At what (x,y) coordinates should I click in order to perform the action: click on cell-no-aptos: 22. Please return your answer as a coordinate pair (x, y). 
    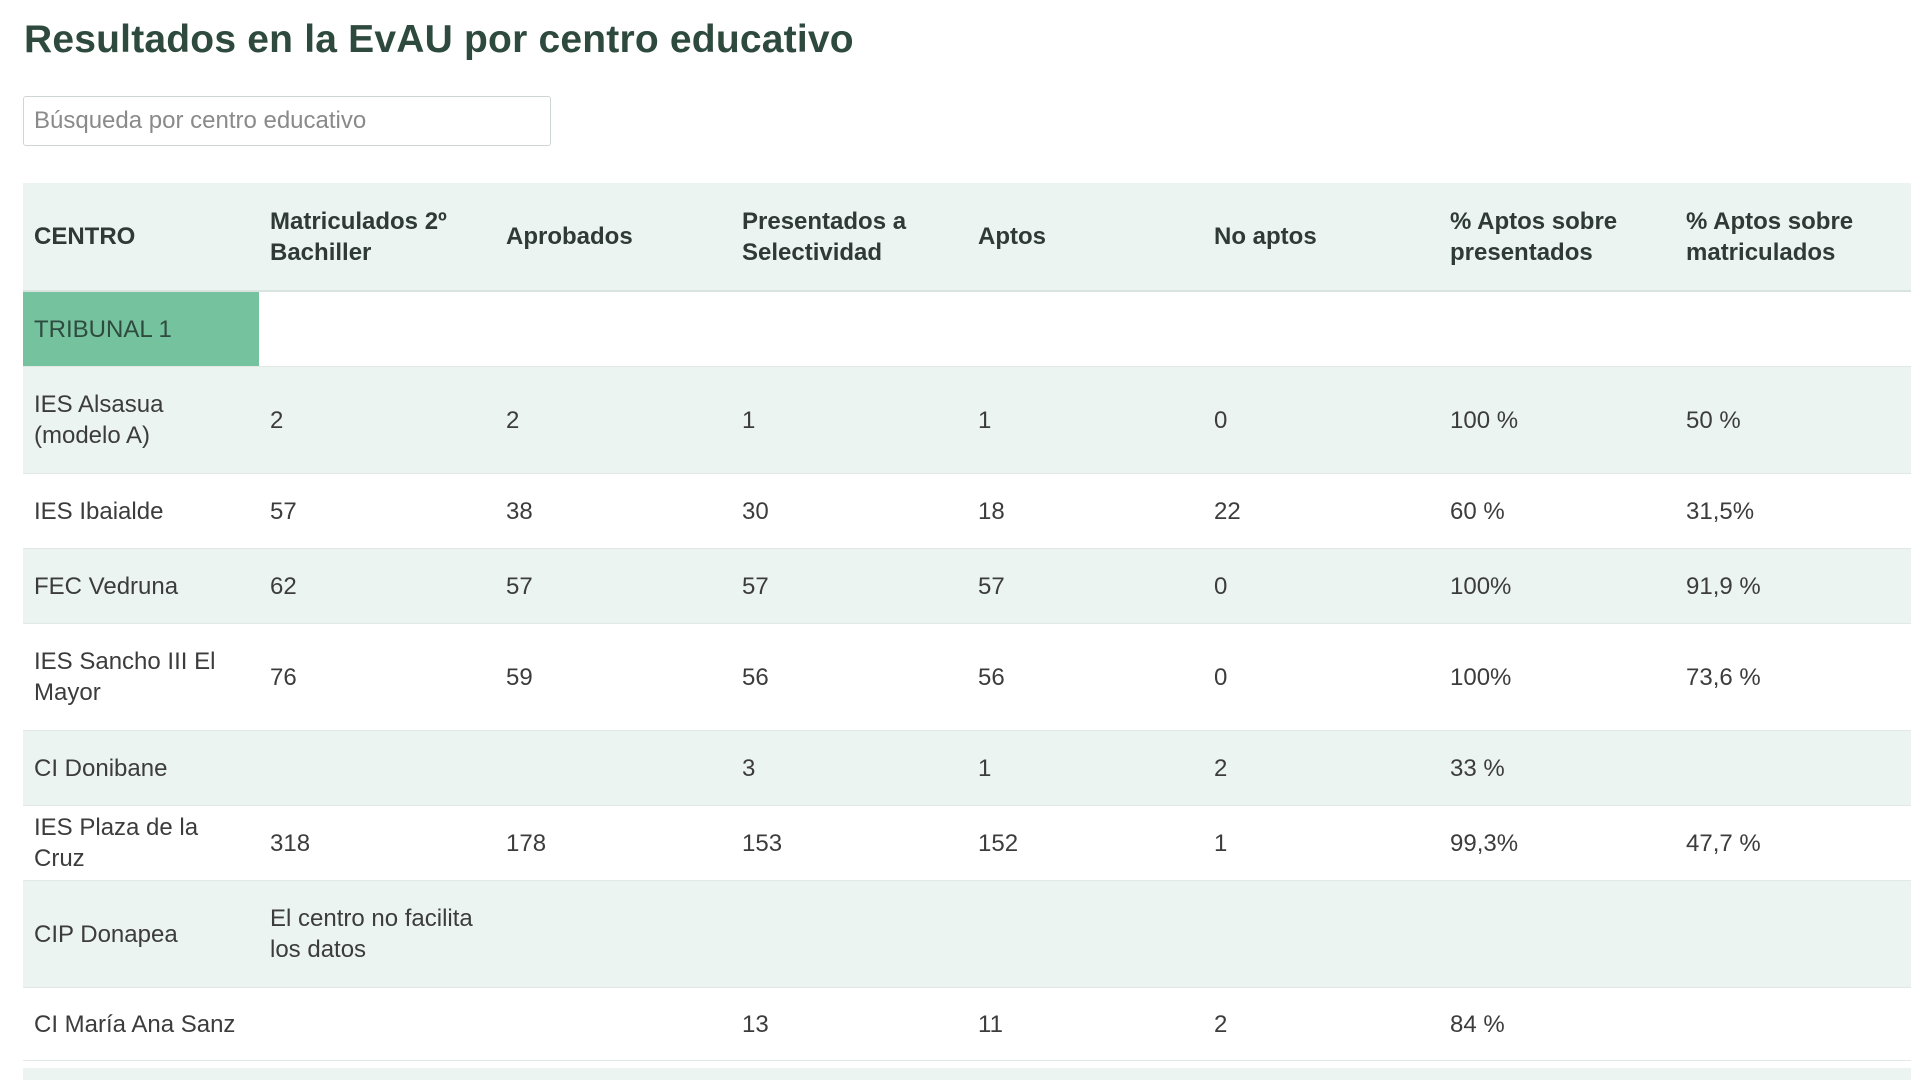
    Looking at the image, I should click on (1321, 511).